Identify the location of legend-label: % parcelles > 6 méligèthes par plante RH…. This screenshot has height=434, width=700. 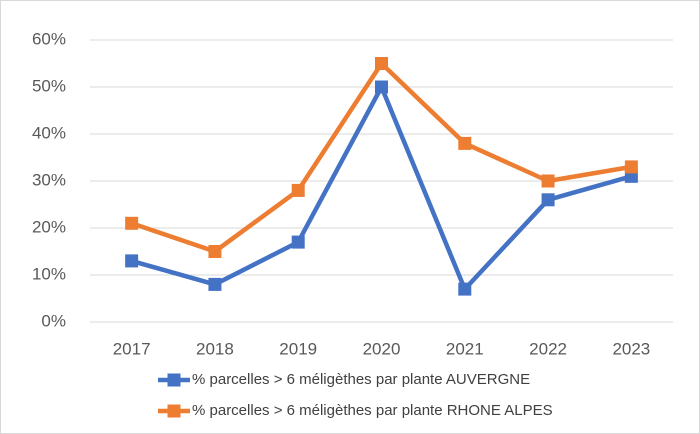
(372, 410).